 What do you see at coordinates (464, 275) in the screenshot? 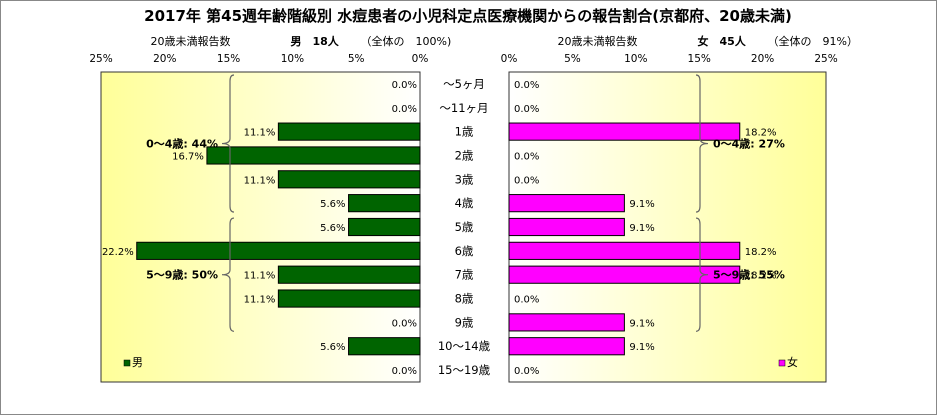
I see `age-label: 7歳` at bounding box center [464, 275].